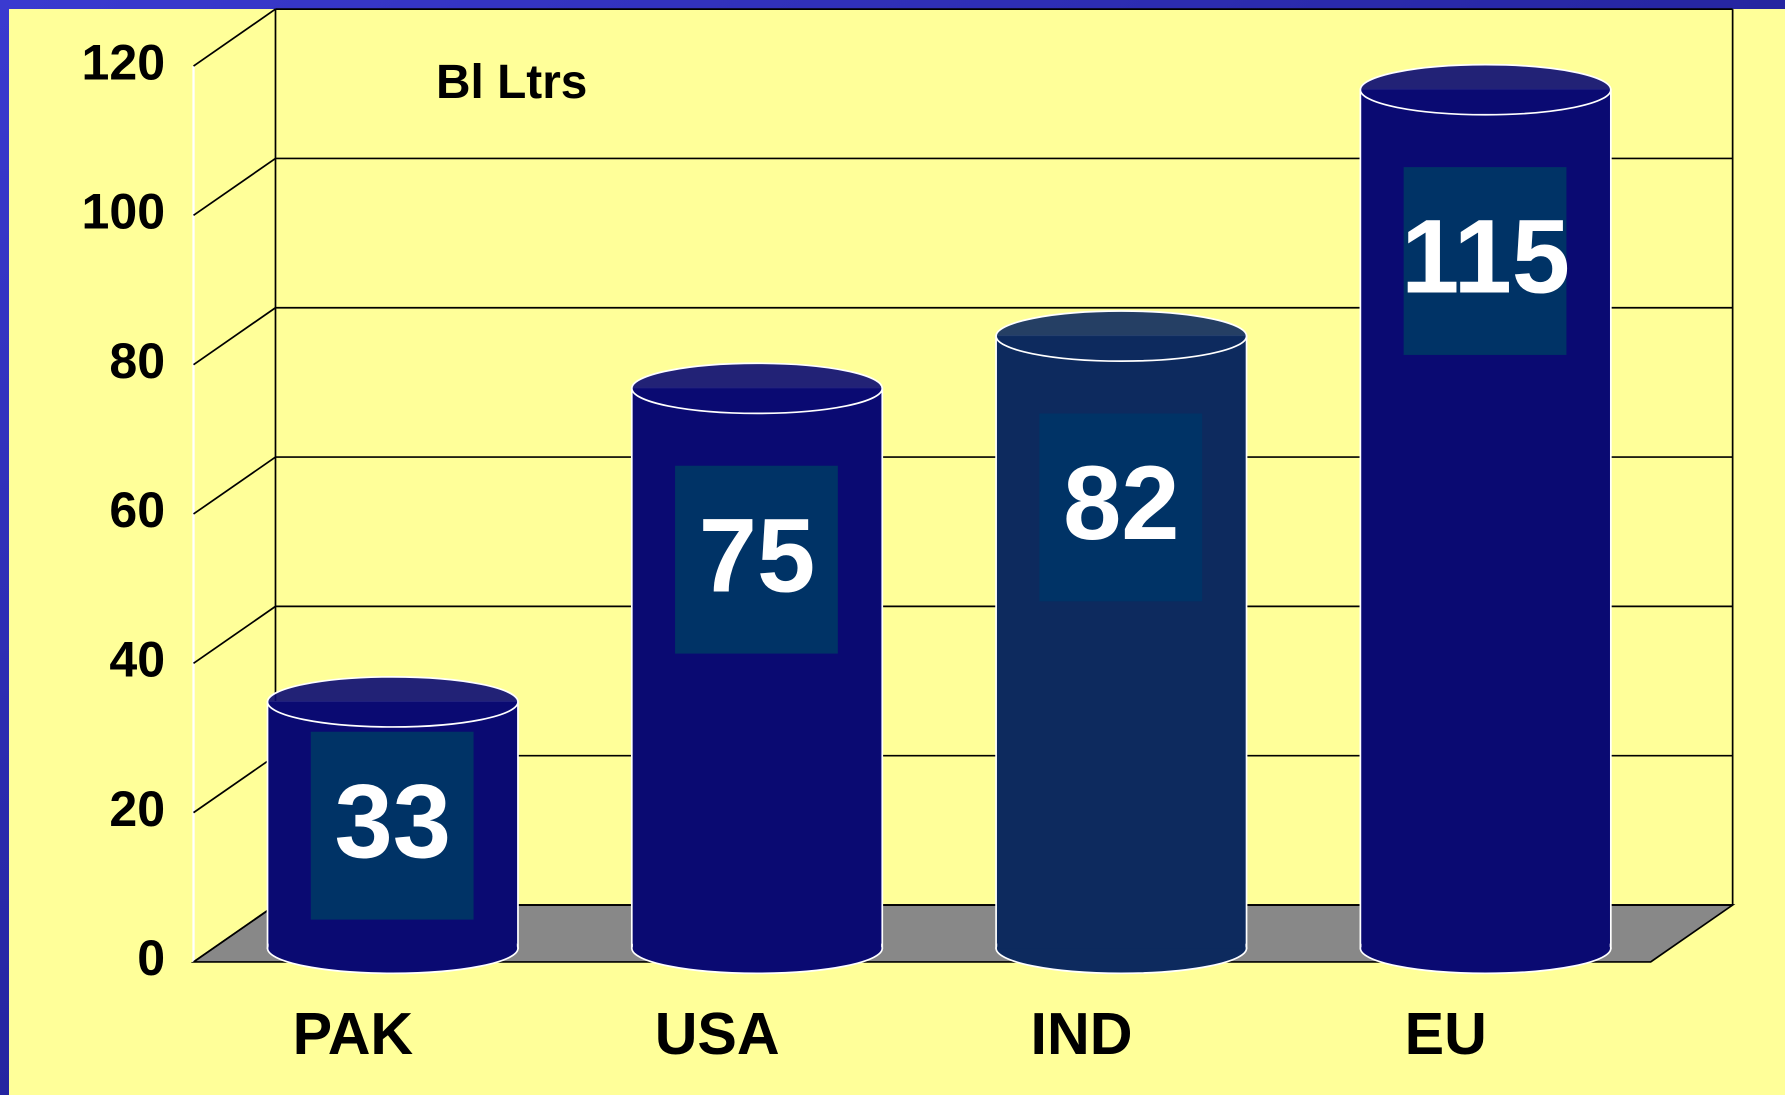 The width and height of the screenshot is (1785, 1095). I want to click on y-tick-label: 40, so click(137, 660).